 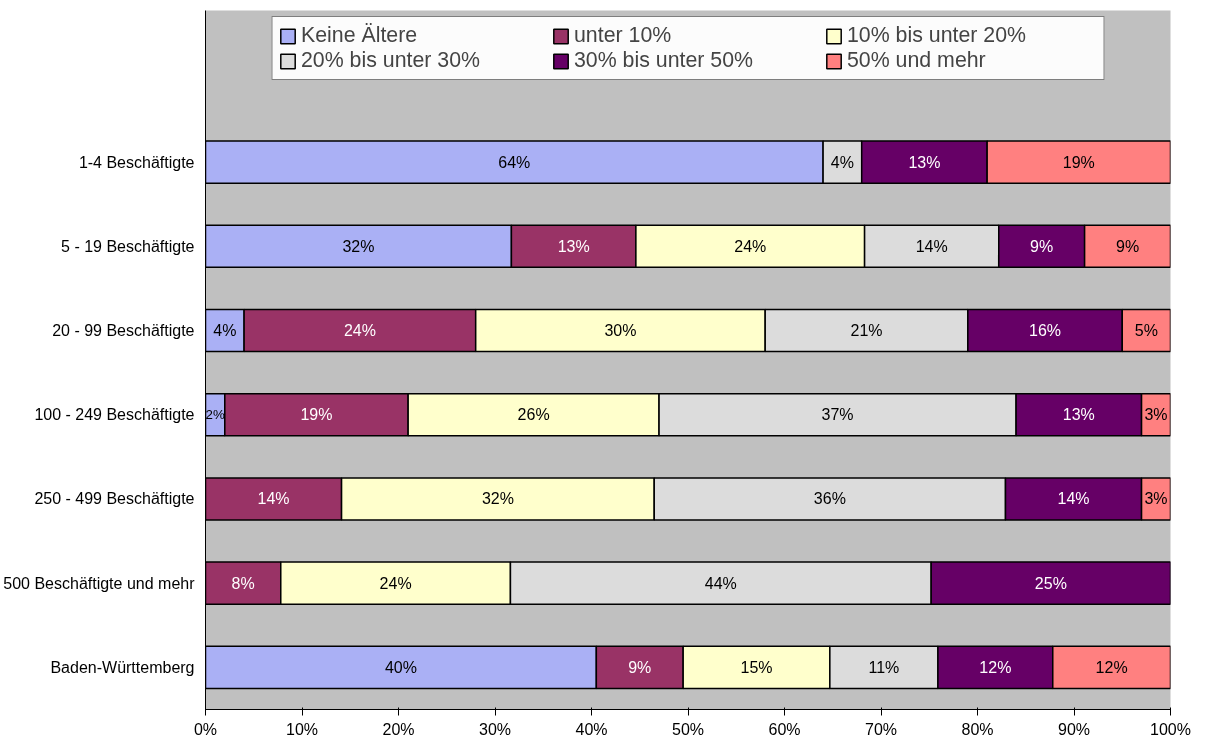 I want to click on y-tick-label: 500 Beschäftigte und mehr, so click(x=99, y=583).